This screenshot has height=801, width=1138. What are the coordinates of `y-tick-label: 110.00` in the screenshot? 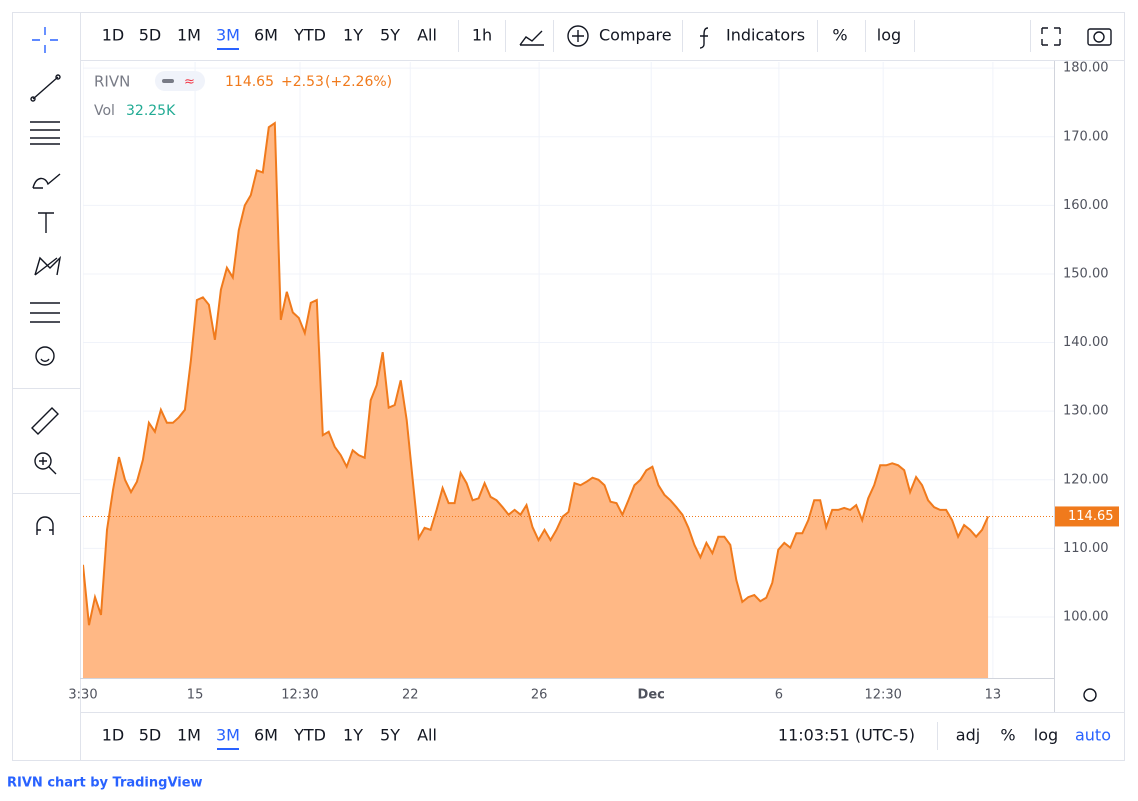 It's located at (1086, 548).